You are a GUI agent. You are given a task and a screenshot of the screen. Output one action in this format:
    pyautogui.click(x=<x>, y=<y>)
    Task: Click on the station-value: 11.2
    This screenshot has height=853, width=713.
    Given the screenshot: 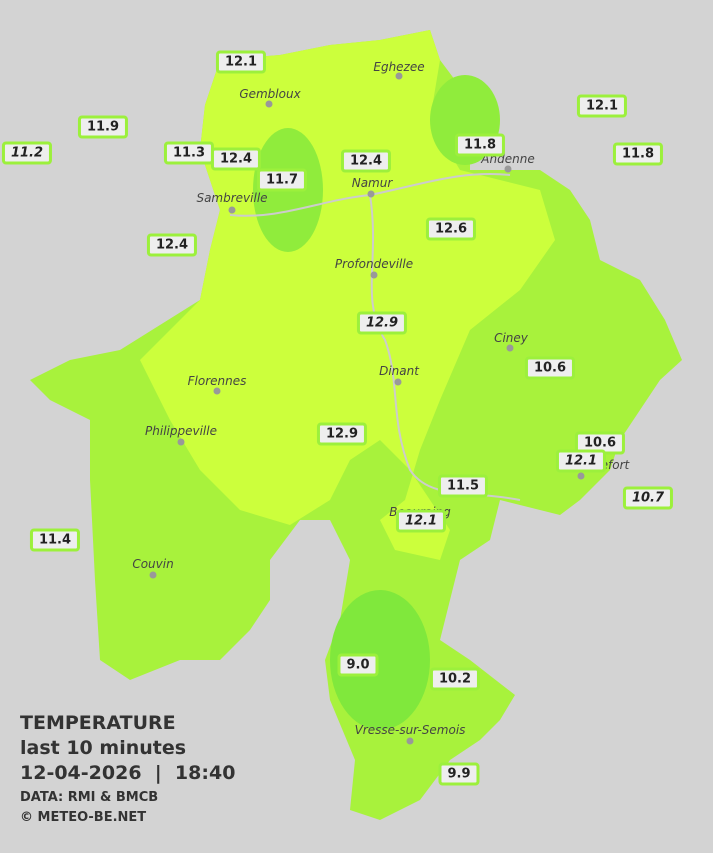 What is the action you would take?
    pyautogui.click(x=27, y=153)
    